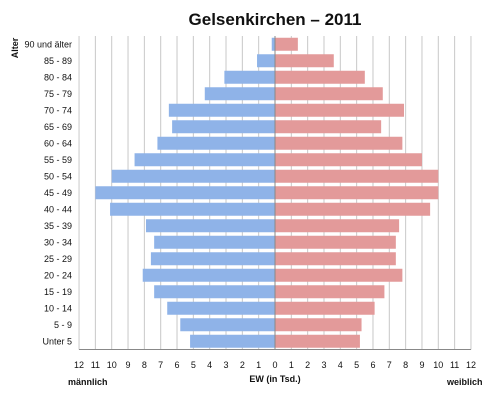  Describe the element at coordinates (464, 382) in the screenshot. I see `right-side-label: weiblich` at that location.